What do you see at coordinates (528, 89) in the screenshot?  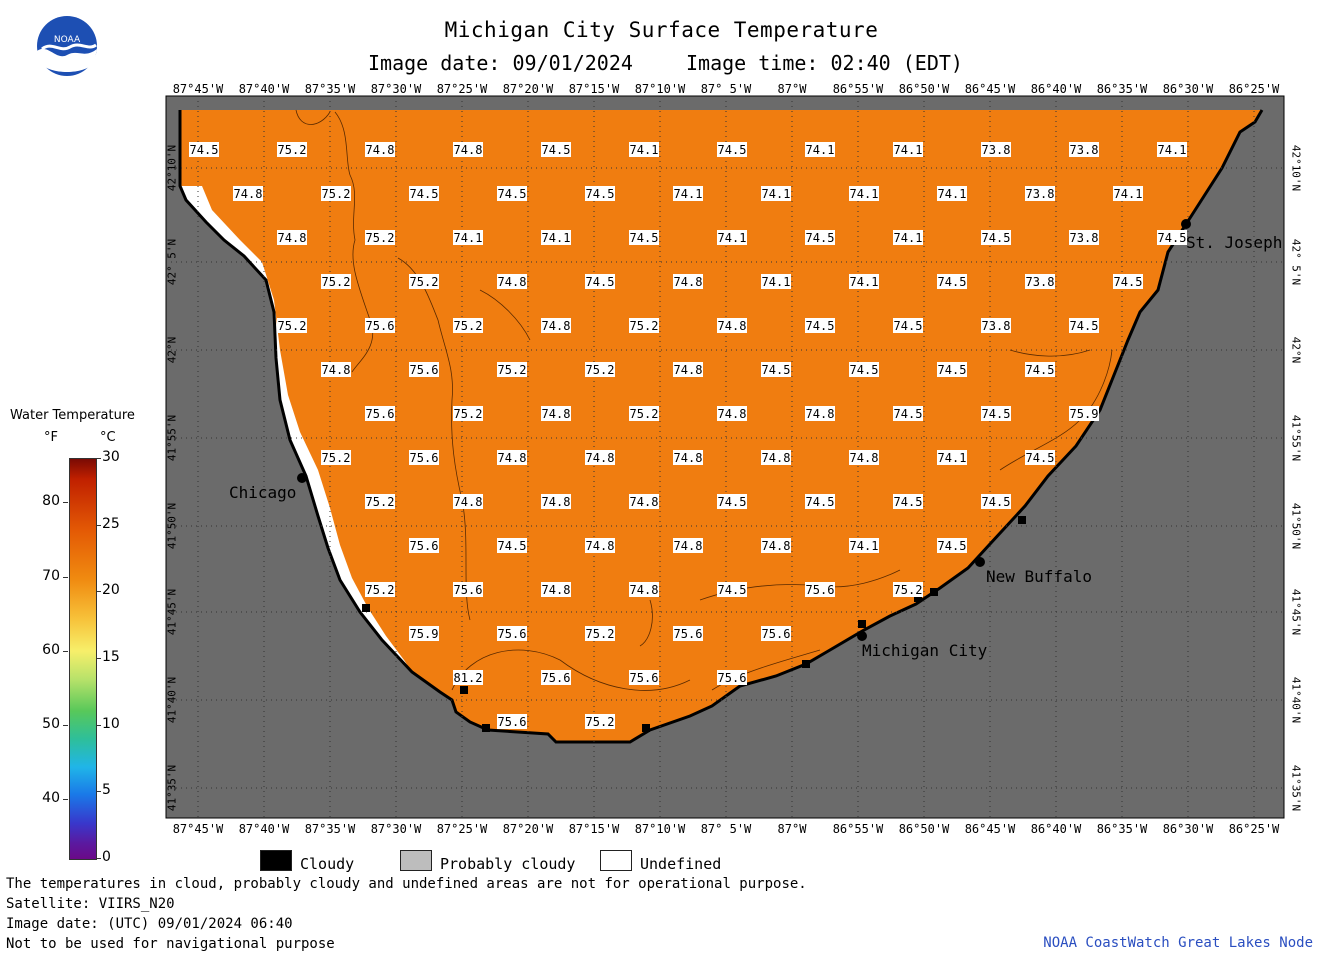 I see `lon-label-top: 87°20'W` at bounding box center [528, 89].